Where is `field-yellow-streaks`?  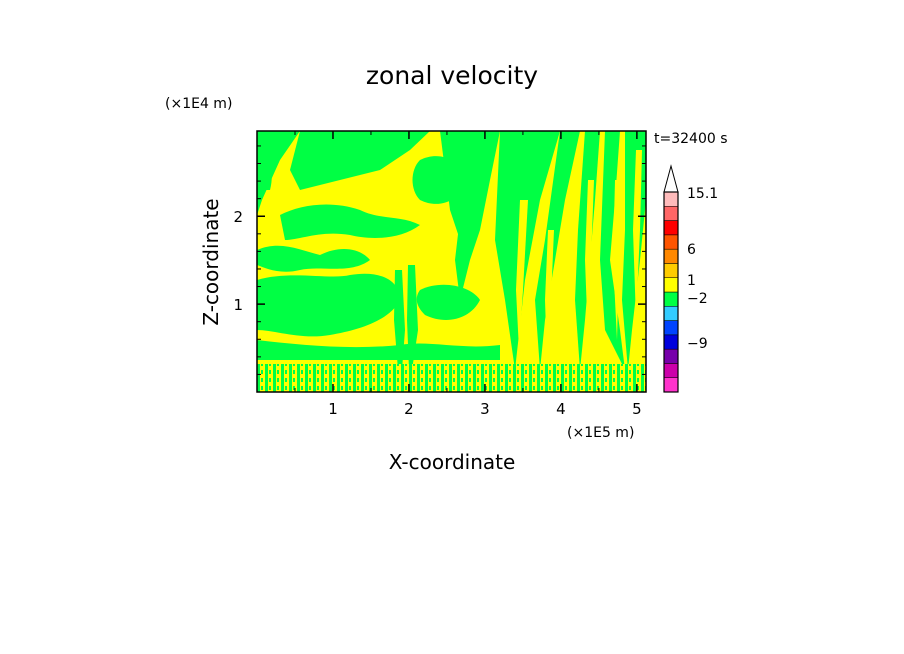 field-yellow-streaks is located at coordinates (579, 255).